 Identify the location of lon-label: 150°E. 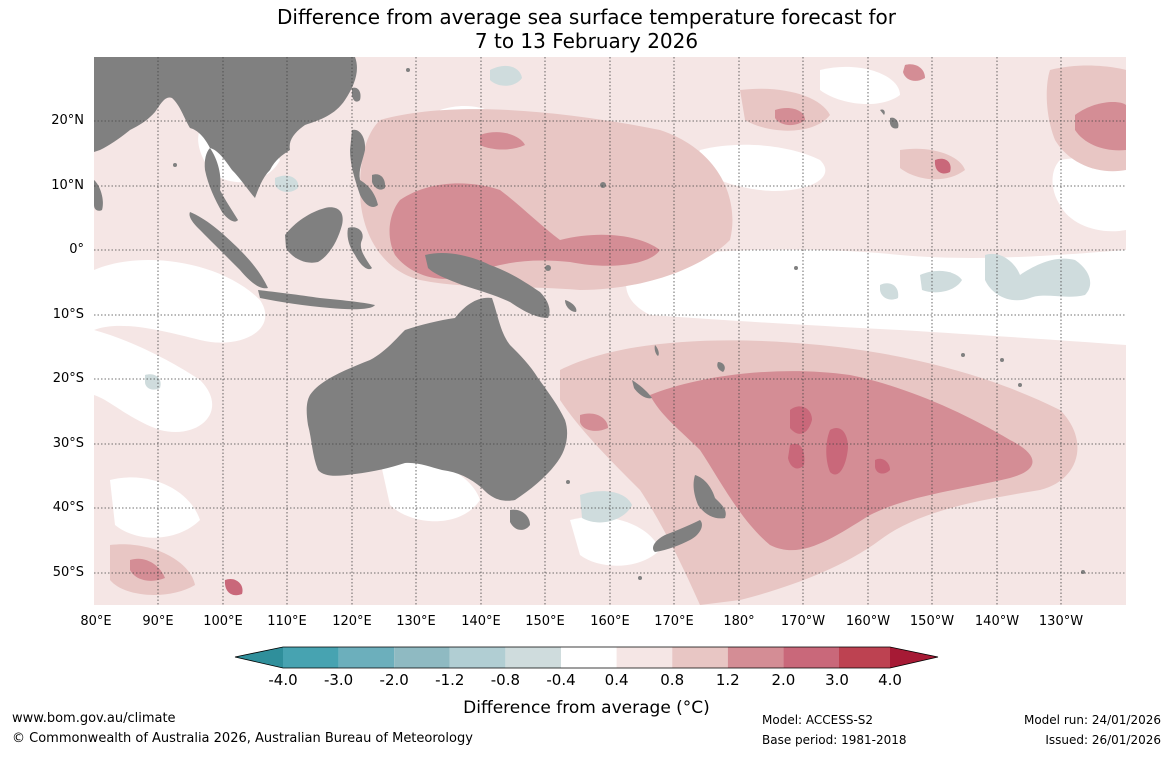
(545, 621).